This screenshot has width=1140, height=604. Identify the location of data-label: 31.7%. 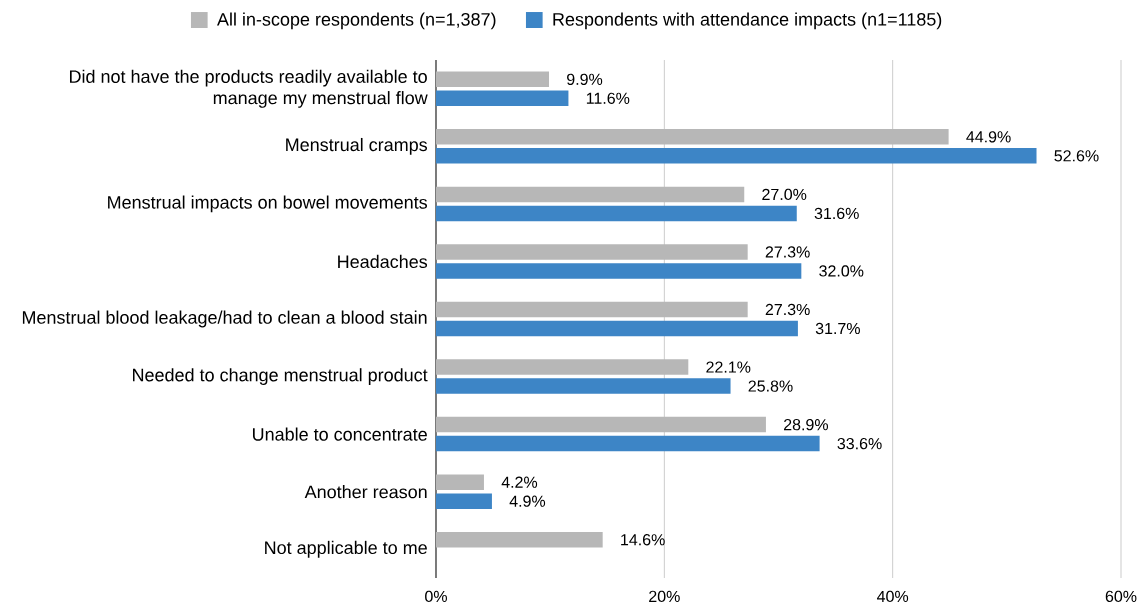
(837, 328).